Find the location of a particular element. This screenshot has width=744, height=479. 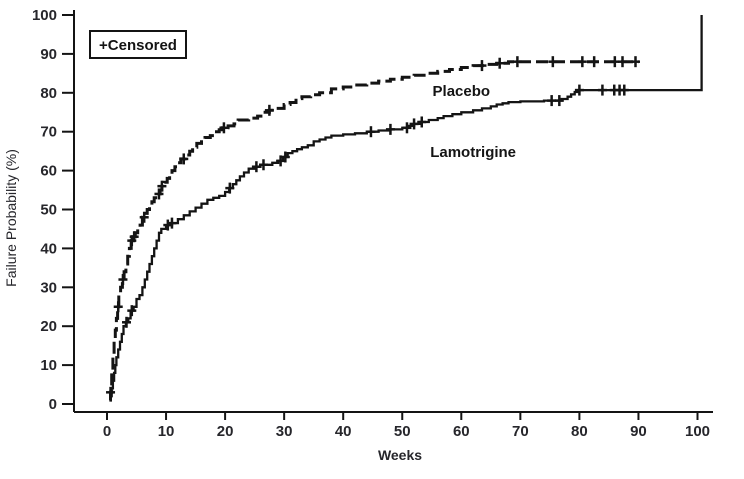

legend-box is located at coordinates (138, 44).